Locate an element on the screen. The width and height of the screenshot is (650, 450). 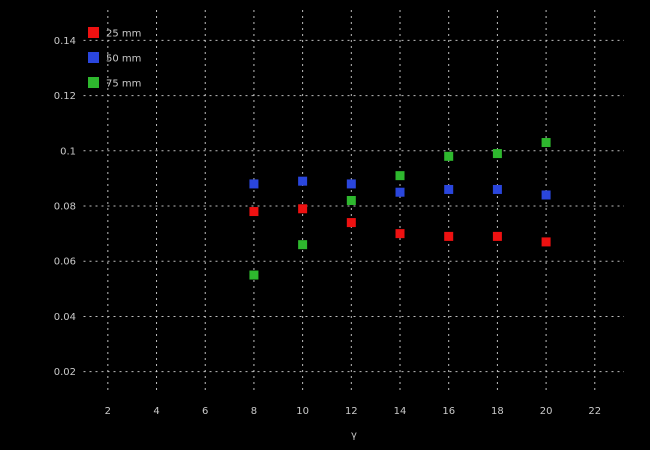
x-tick-label: 4 is located at coordinates (156, 411).